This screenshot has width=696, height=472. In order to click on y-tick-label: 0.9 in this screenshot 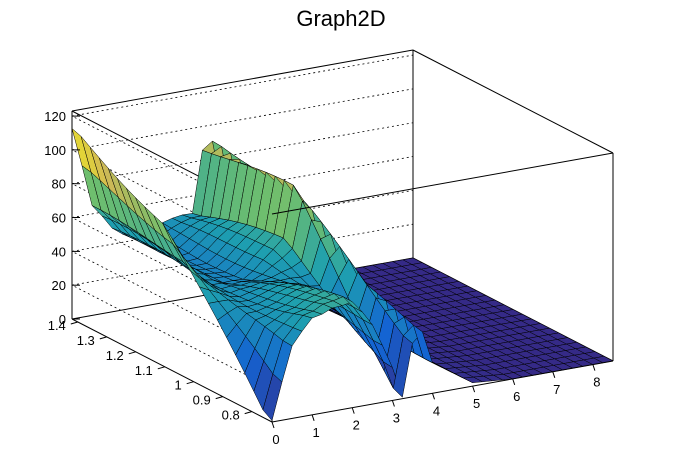, I will do `click(202, 400)`.